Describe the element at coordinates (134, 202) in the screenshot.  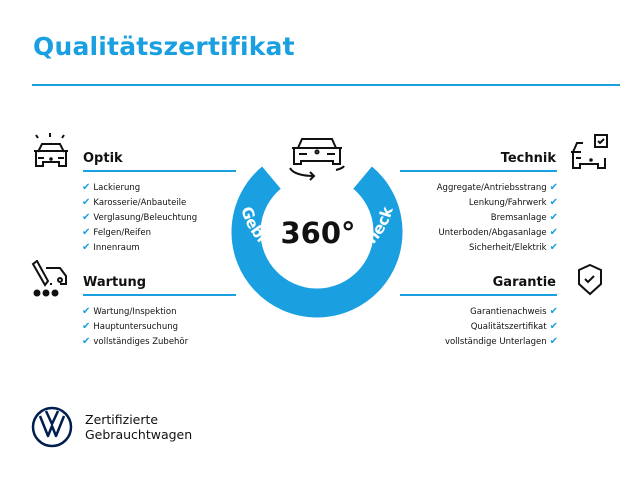
I see `list-item: ✔ Karosserie/Anbauteile` at that location.